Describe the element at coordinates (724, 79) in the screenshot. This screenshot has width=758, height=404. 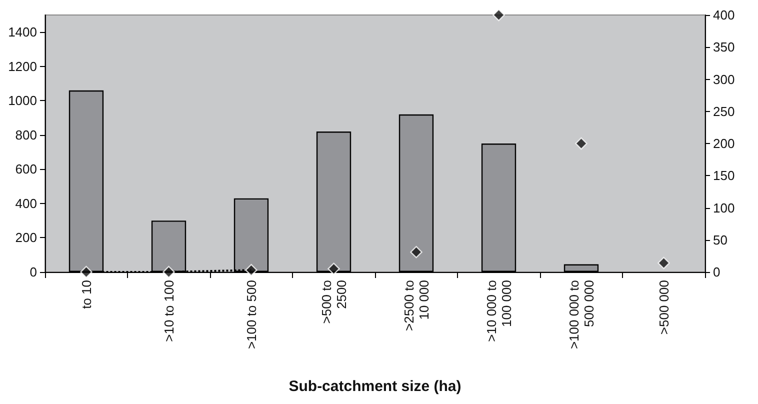
I see `y2-tick-label: 300` at that location.